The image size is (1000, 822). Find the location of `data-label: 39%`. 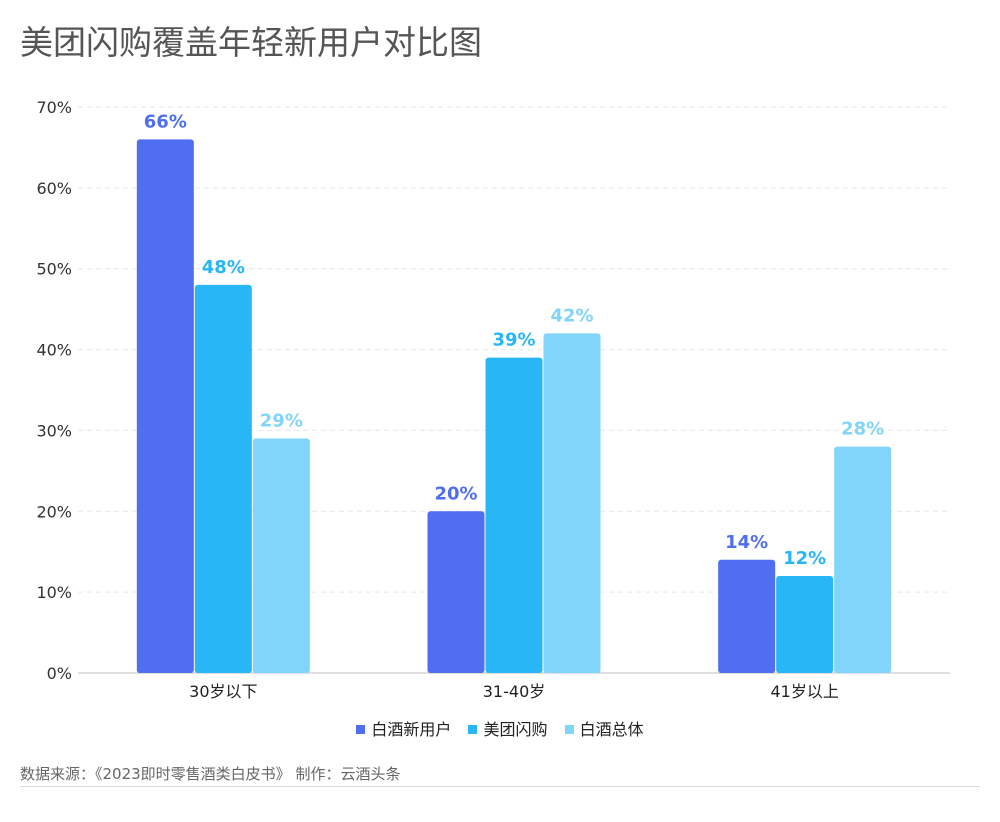

data-label: 39% is located at coordinates (513, 340).